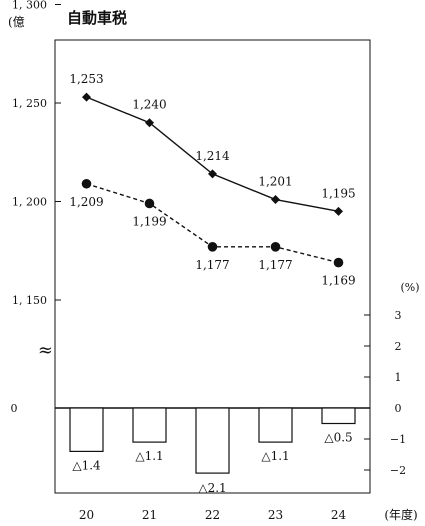 The width and height of the screenshot is (425, 526). What do you see at coordinates (29, 103) in the screenshot?
I see `left-tick-label: 1, 250` at bounding box center [29, 103].